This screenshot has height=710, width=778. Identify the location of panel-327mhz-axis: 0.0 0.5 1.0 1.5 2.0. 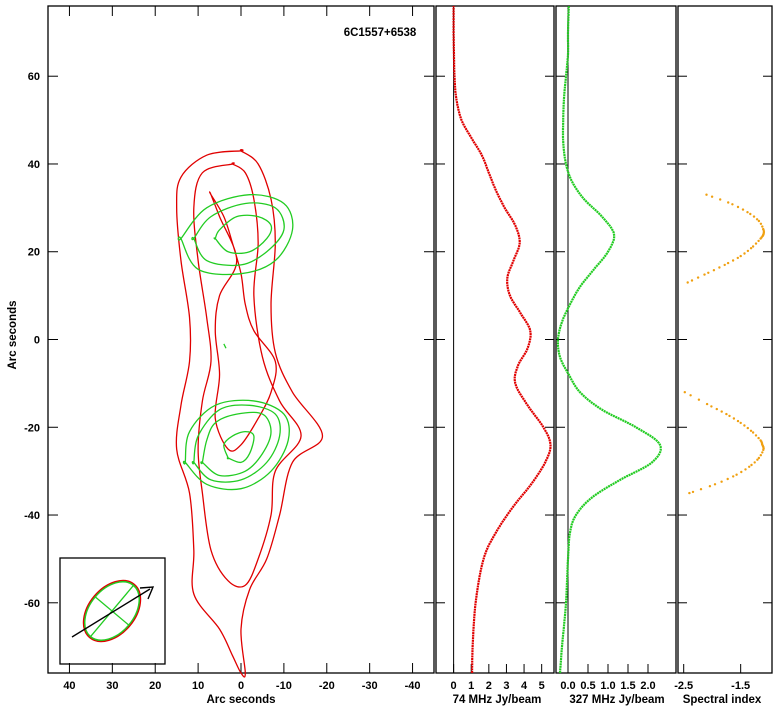
(616, 349).